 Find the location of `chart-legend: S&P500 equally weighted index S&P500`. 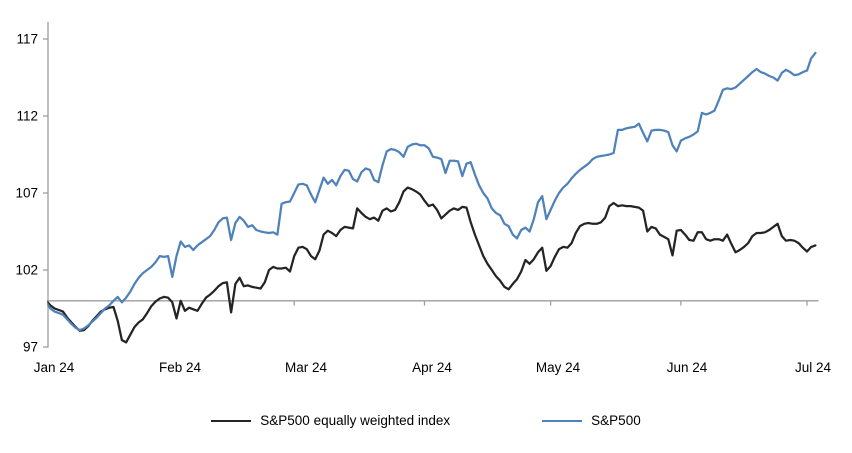

chart-legend: S&P500 equally weighted index S&P500 is located at coordinates (426, 420).